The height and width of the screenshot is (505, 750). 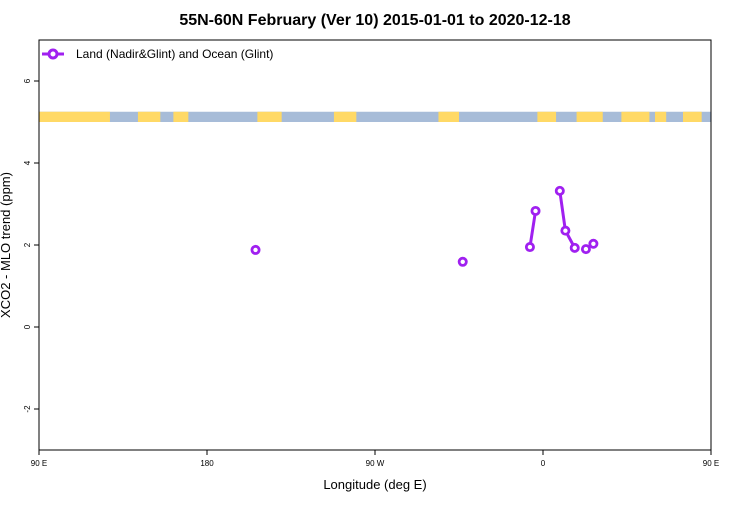 I want to click on legend-label: Land (Nadir&Glint) and Ocean (Glint), so click(x=174, y=54).